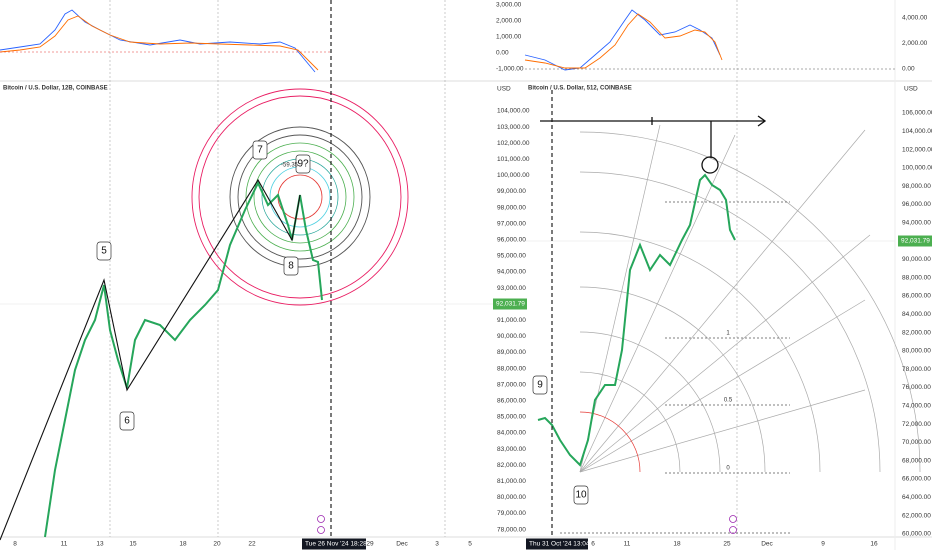 The height and width of the screenshot is (550, 932). What do you see at coordinates (511, 272) in the screenshot?
I see `price-axis-label: 94,000.00` at bounding box center [511, 272].